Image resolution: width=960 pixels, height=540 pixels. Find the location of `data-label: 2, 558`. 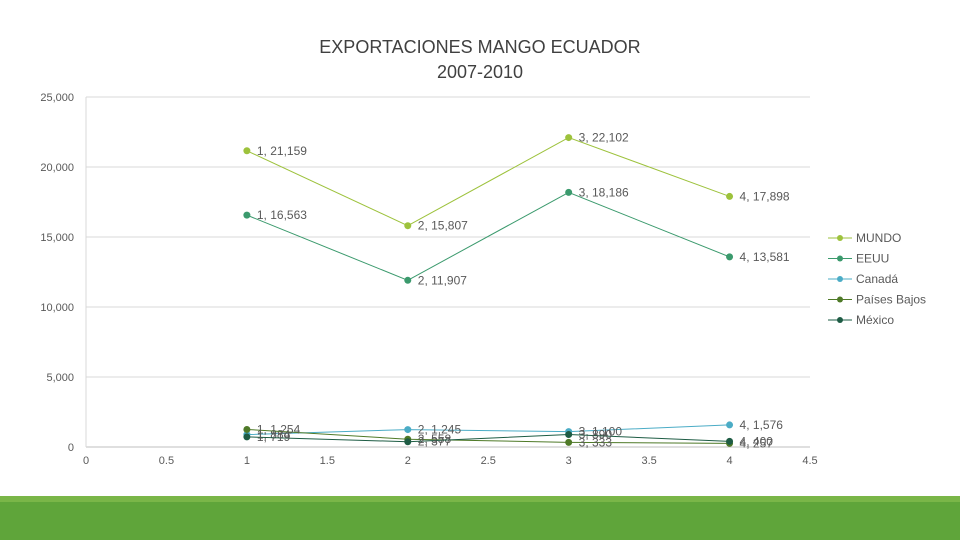

data-label: 2, 558 is located at coordinates (435, 439).